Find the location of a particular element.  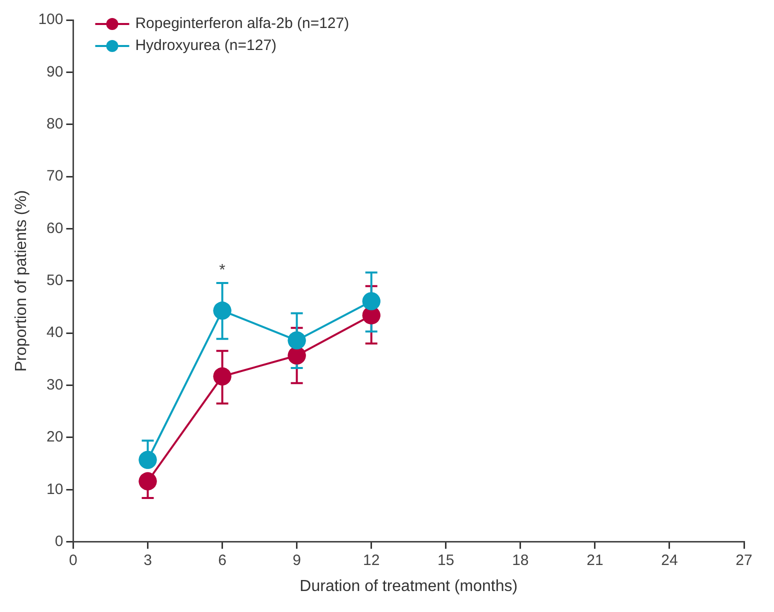

y-tick-label: 20 is located at coordinates (55, 437).